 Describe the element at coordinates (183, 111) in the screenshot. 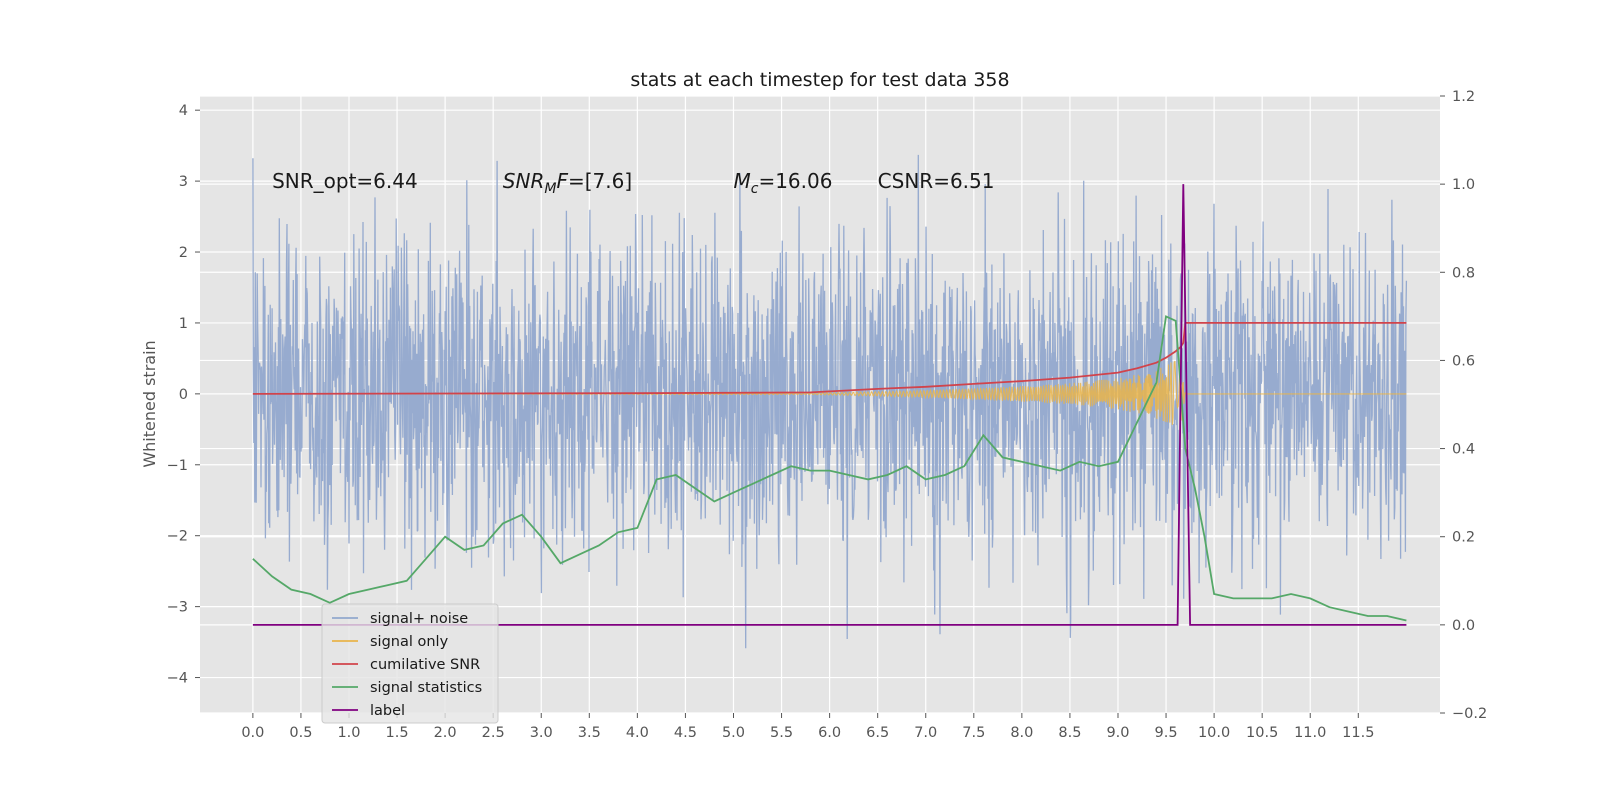

I see `y-tick-label: 4` at that location.